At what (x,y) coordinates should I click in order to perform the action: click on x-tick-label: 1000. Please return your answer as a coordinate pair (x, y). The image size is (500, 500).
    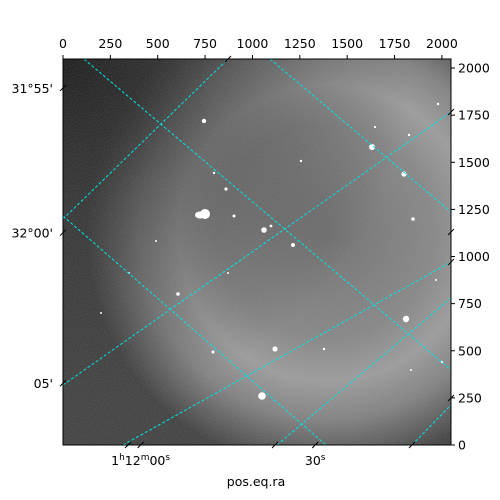
    Looking at the image, I should click on (253, 43).